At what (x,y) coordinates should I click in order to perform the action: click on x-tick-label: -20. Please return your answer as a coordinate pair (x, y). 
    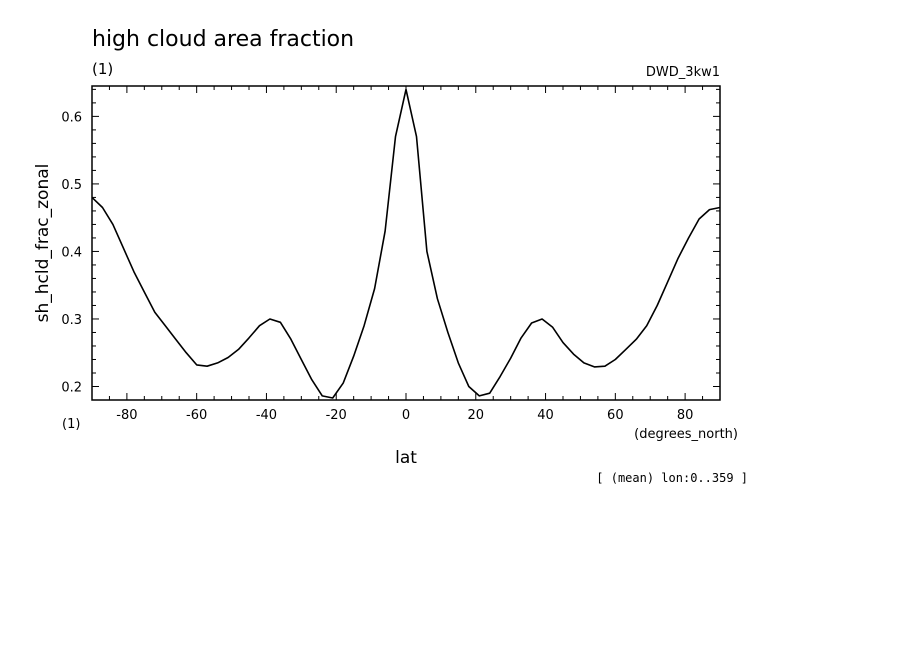
    Looking at the image, I should click on (336, 415).